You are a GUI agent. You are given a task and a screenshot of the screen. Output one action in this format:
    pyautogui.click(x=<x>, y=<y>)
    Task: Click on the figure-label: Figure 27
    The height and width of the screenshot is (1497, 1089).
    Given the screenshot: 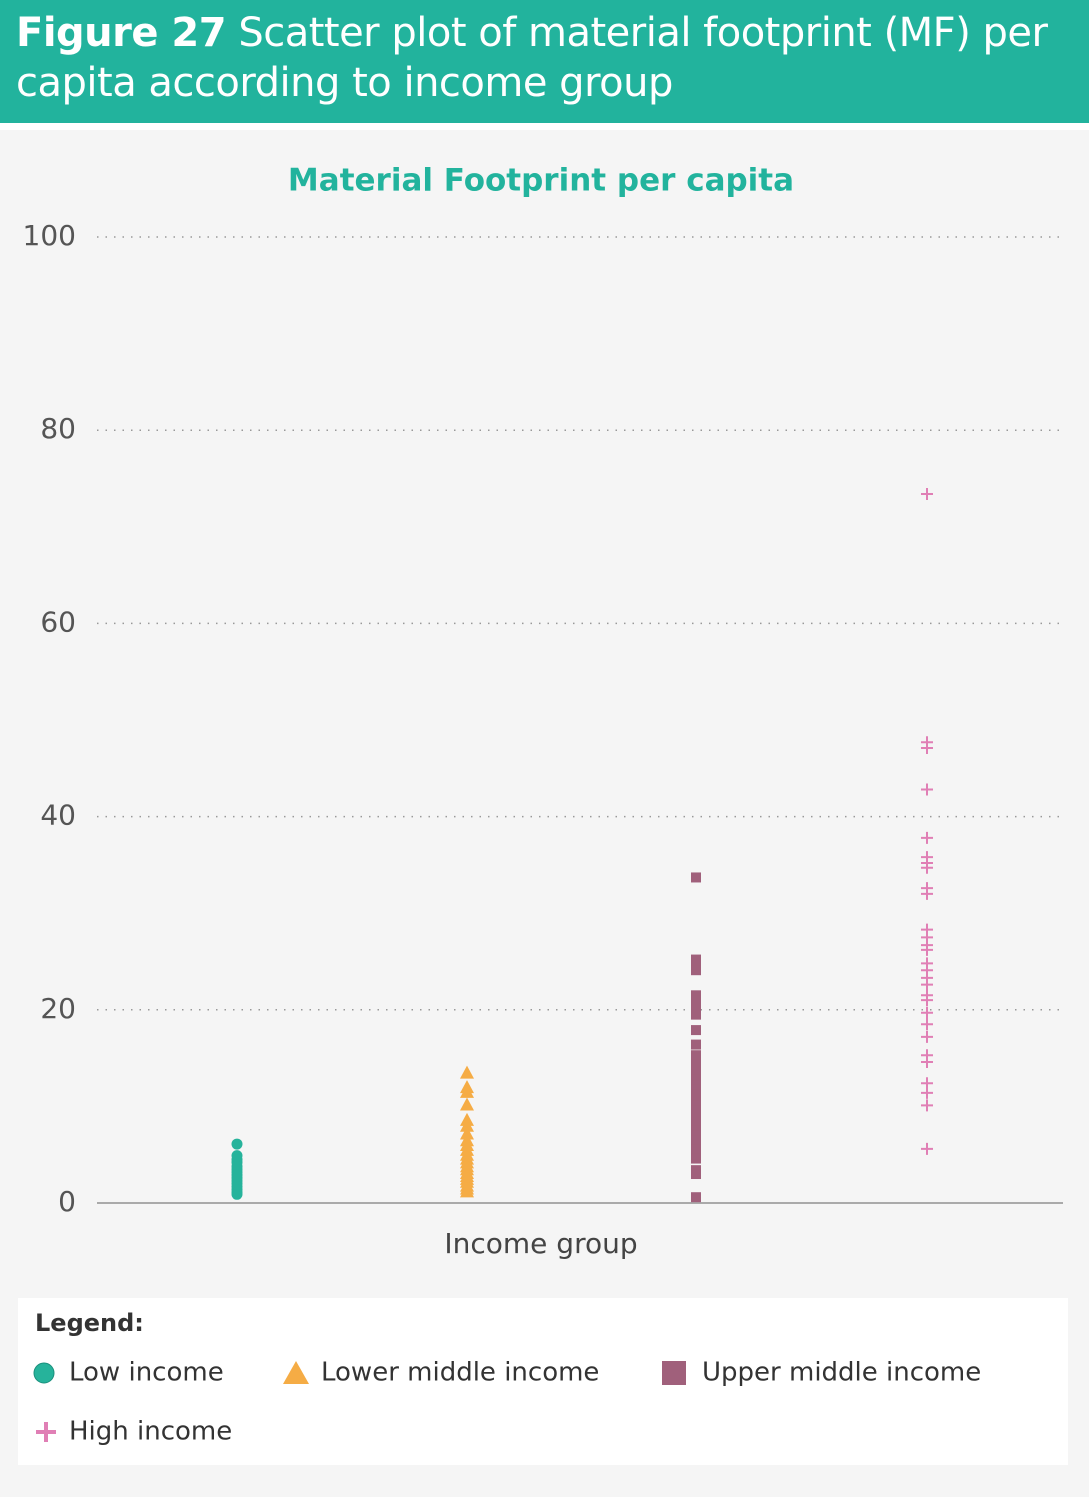 What is the action you would take?
    pyautogui.click(x=121, y=33)
    